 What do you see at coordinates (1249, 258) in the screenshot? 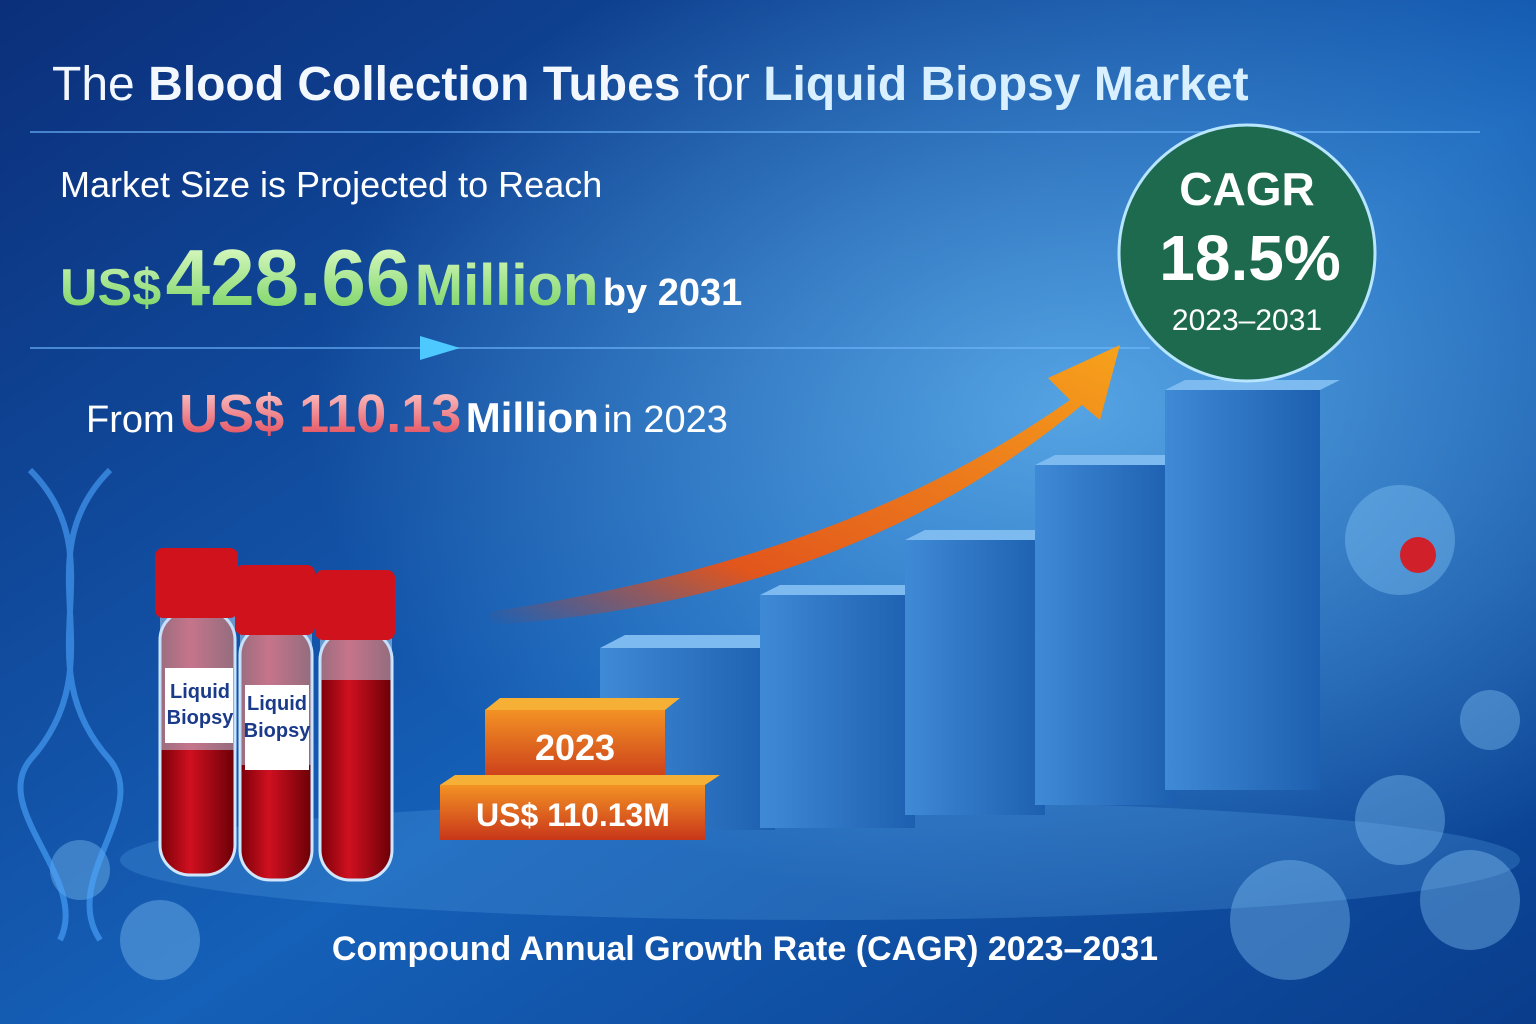
I see `cagr-value: 18.5%` at bounding box center [1249, 258].